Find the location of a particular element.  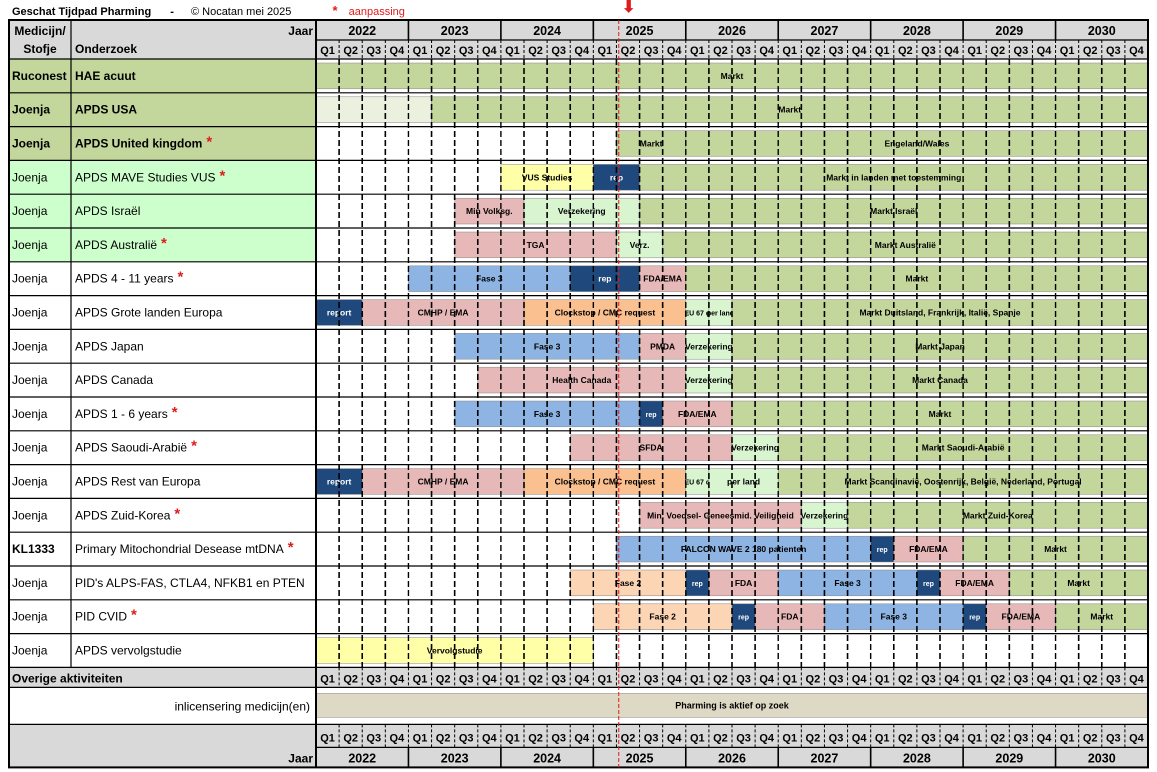

bar-label: Markt Japan is located at coordinates (940, 346).